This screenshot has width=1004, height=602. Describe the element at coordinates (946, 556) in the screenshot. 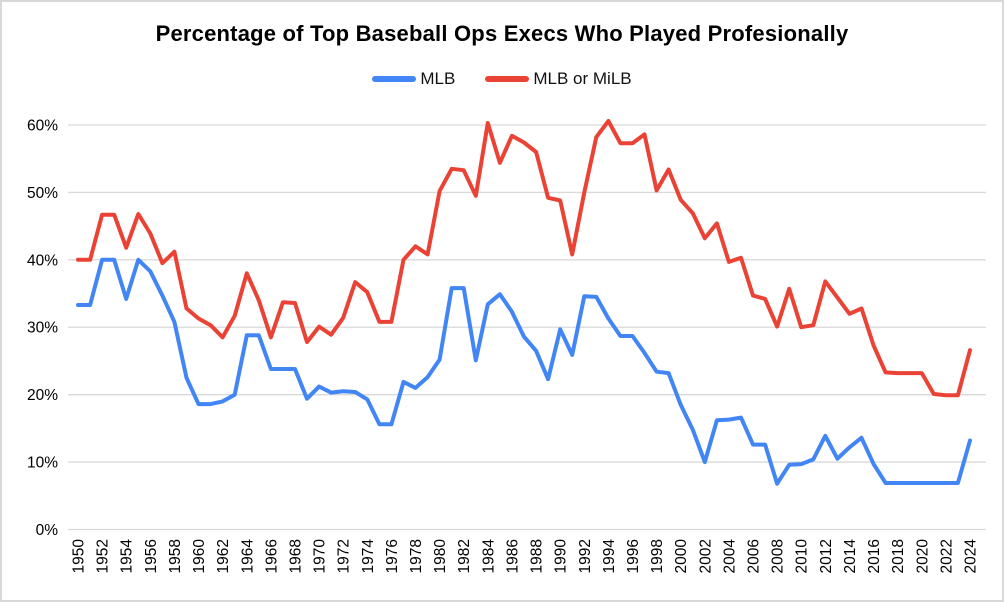

I see `x-axis-label: 2022` at that location.